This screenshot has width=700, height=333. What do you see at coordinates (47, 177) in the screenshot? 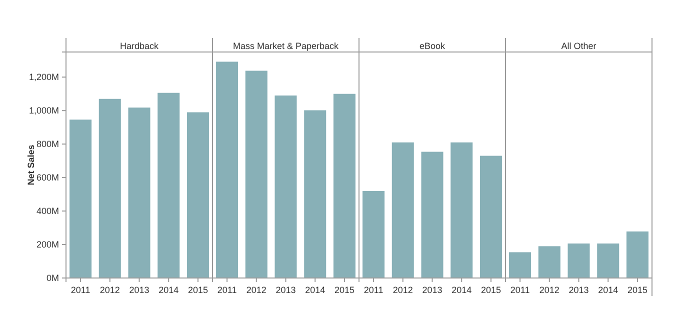
I see `y-tick-label: 600M` at bounding box center [47, 177].